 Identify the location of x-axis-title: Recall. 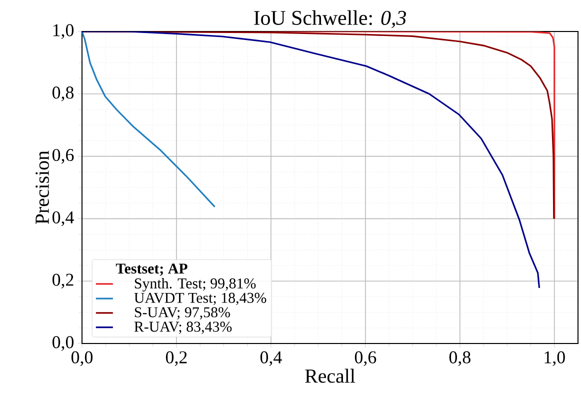
(330, 375).